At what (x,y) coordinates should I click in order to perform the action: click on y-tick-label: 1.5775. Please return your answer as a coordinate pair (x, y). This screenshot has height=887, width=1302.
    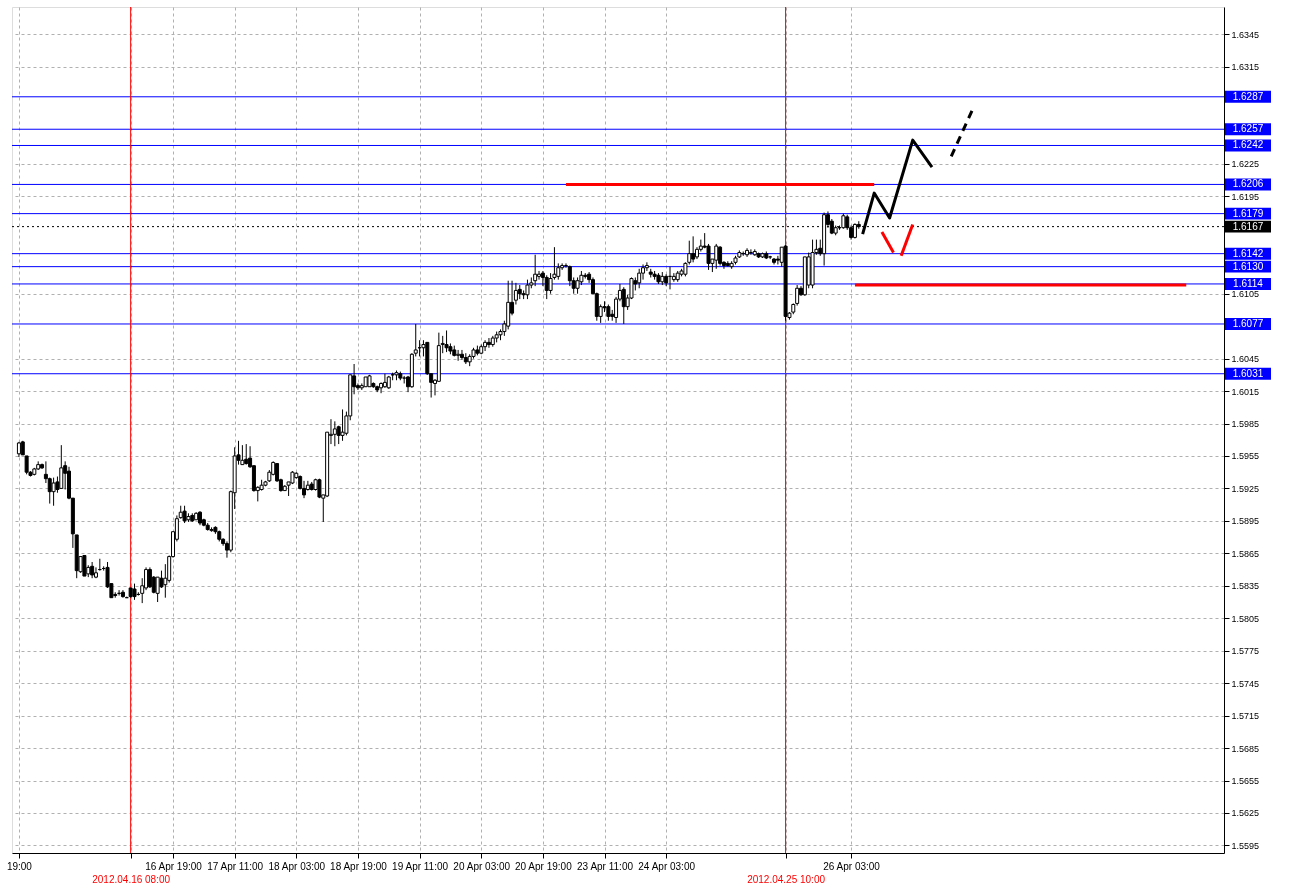
    Looking at the image, I should click on (1245, 651).